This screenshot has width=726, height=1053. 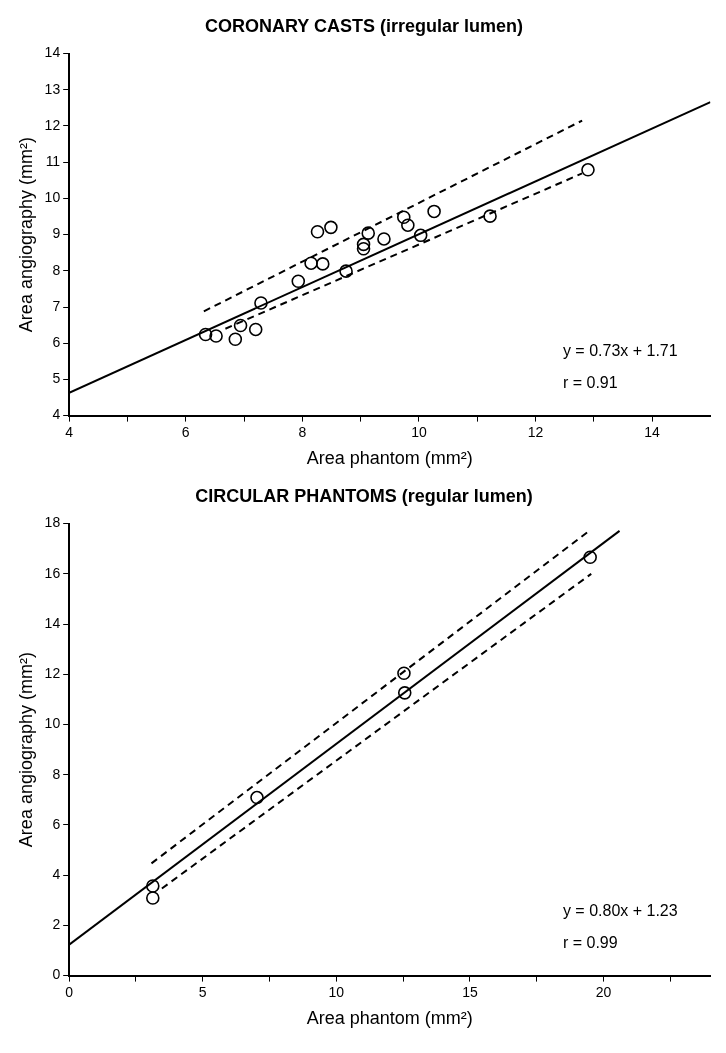 I want to click on x-tick-label: 8, so click(x=302, y=431).